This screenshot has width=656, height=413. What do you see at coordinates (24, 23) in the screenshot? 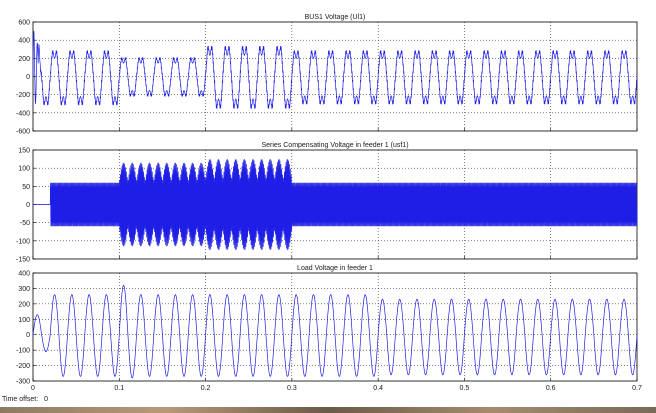
I see `y-tick-label: 600` at bounding box center [24, 23].